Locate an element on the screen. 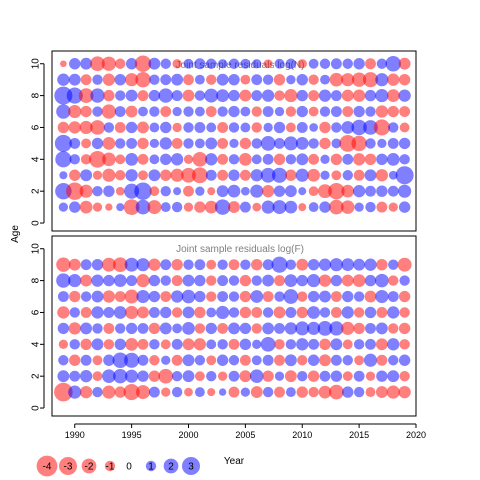 Image resolution: width=480 pixels, height=480 pixels. bubble-age-5-year-1993 is located at coordinates (109, 143).